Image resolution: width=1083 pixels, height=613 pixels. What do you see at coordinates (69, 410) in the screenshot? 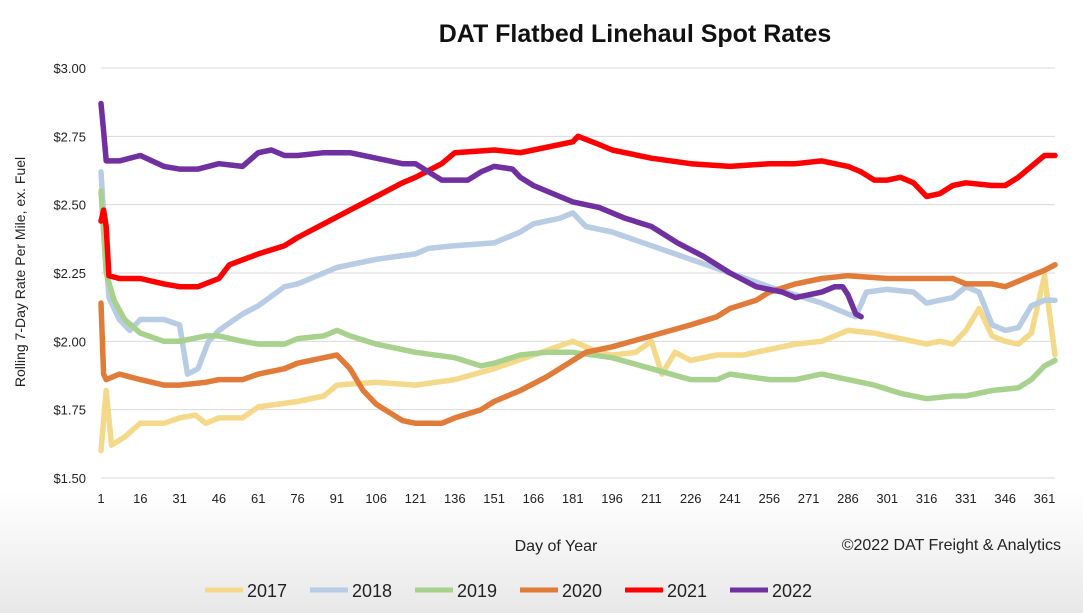
I see `y-tick-label: $1.75` at bounding box center [69, 410].